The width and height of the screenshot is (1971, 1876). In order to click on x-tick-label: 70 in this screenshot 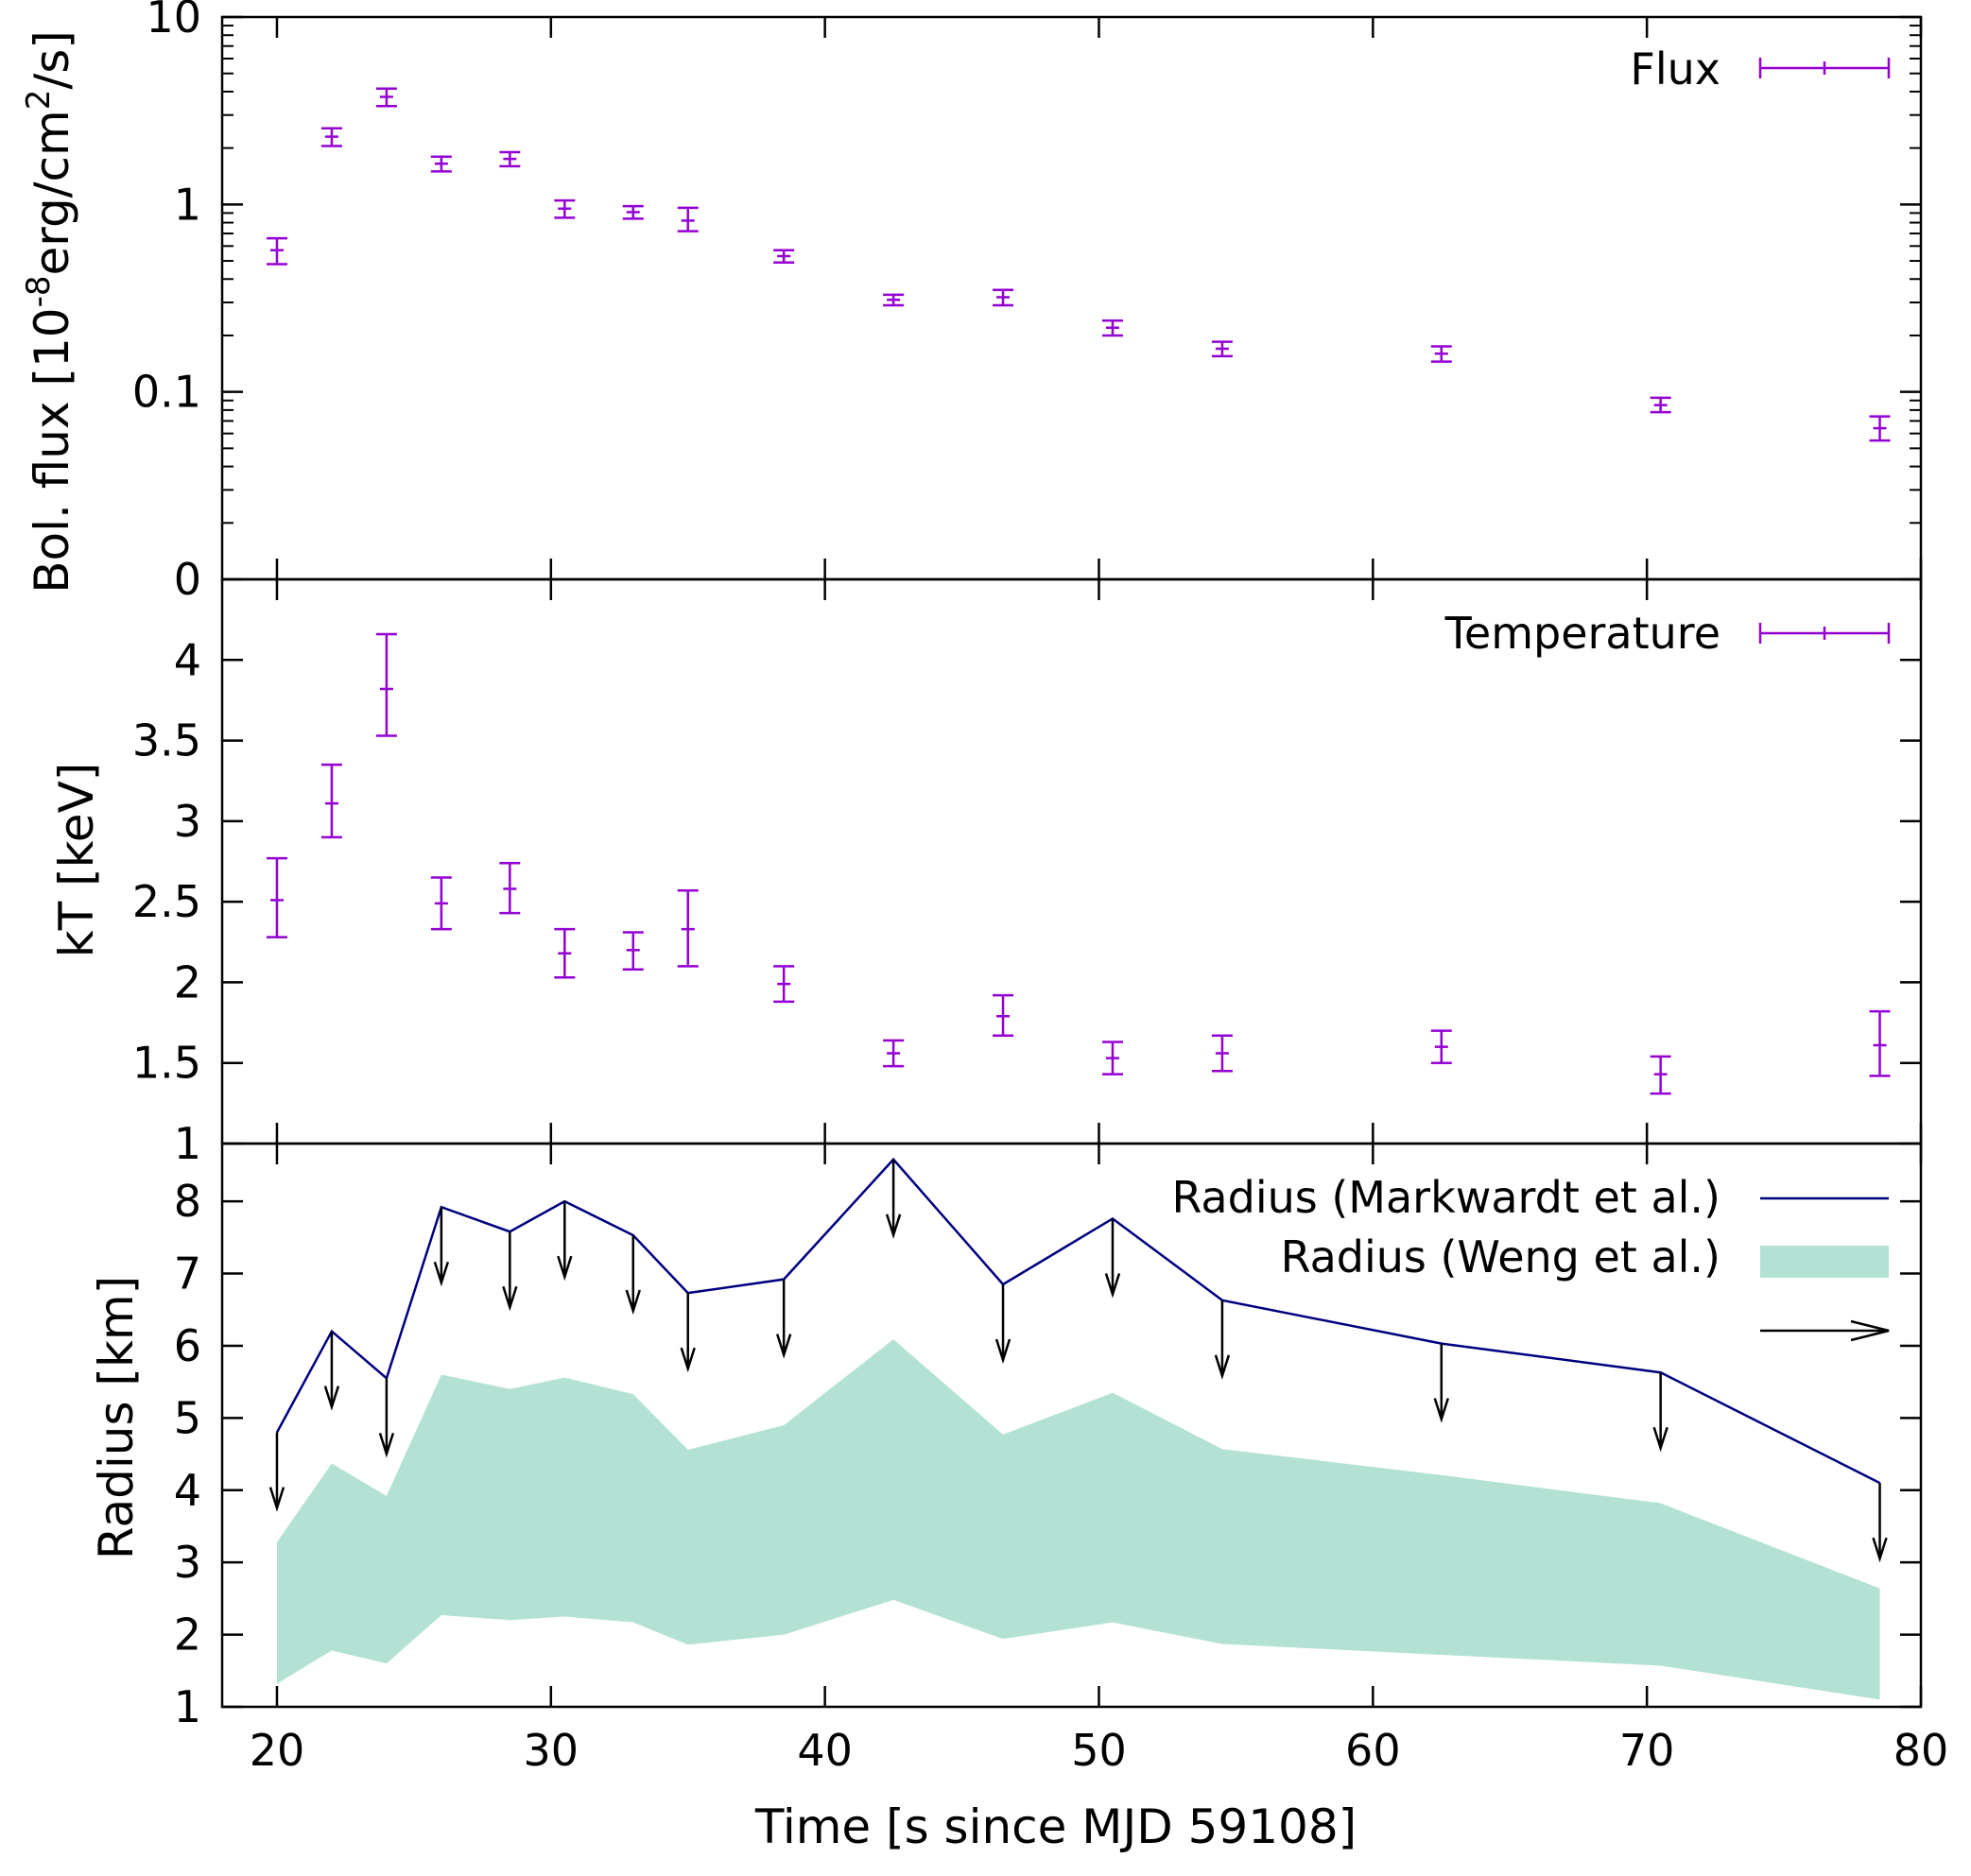, I will do `click(1647, 1750)`.